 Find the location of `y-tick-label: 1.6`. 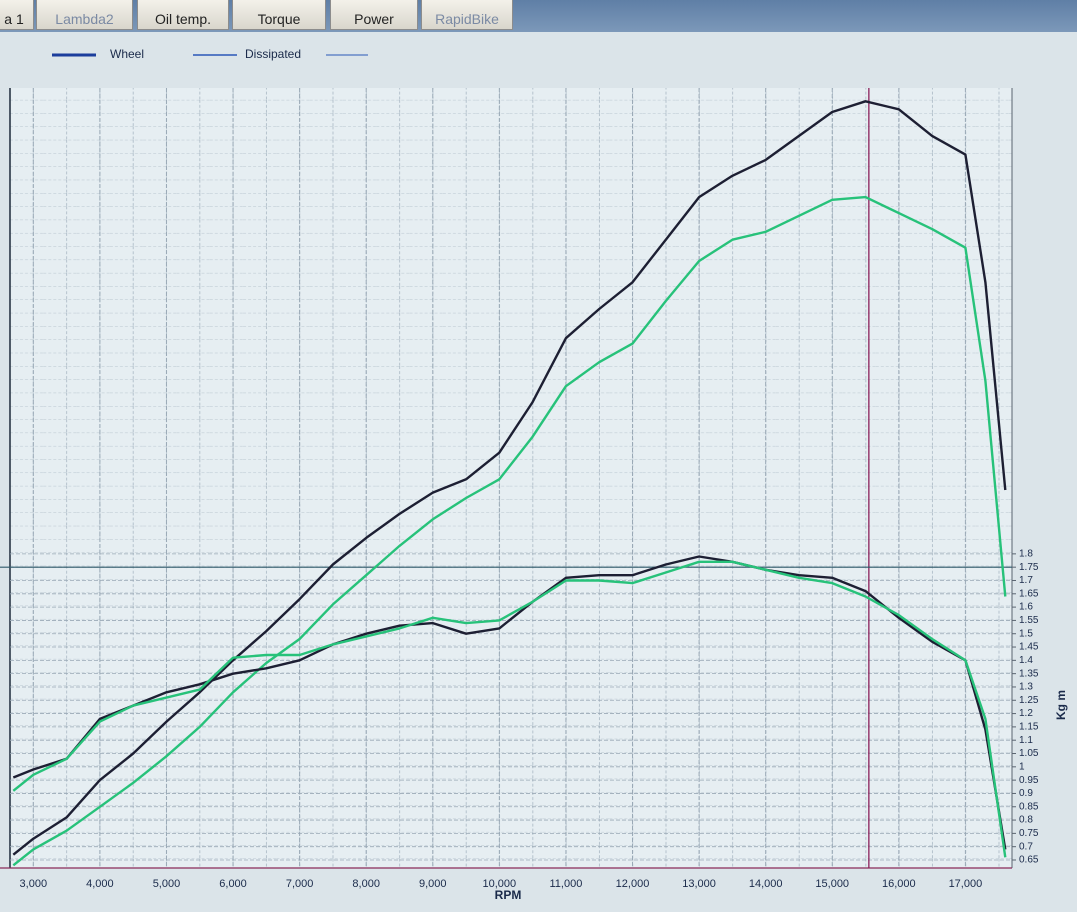

y-tick-label: 1.6 is located at coordinates (1026, 607).